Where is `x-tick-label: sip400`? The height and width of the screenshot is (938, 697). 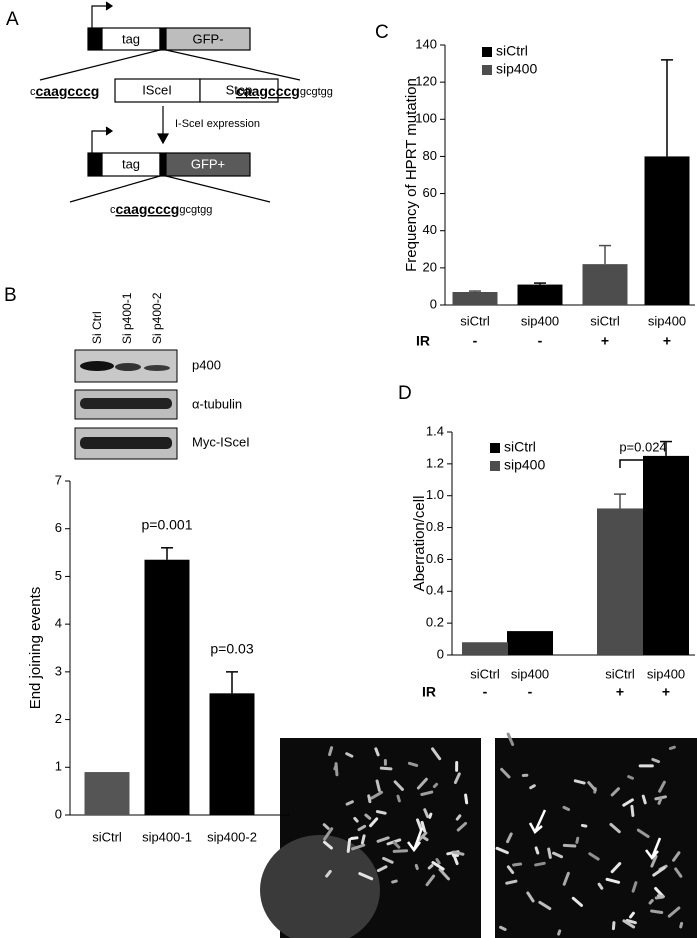
x-tick-label: sip400 is located at coordinates (540, 320).